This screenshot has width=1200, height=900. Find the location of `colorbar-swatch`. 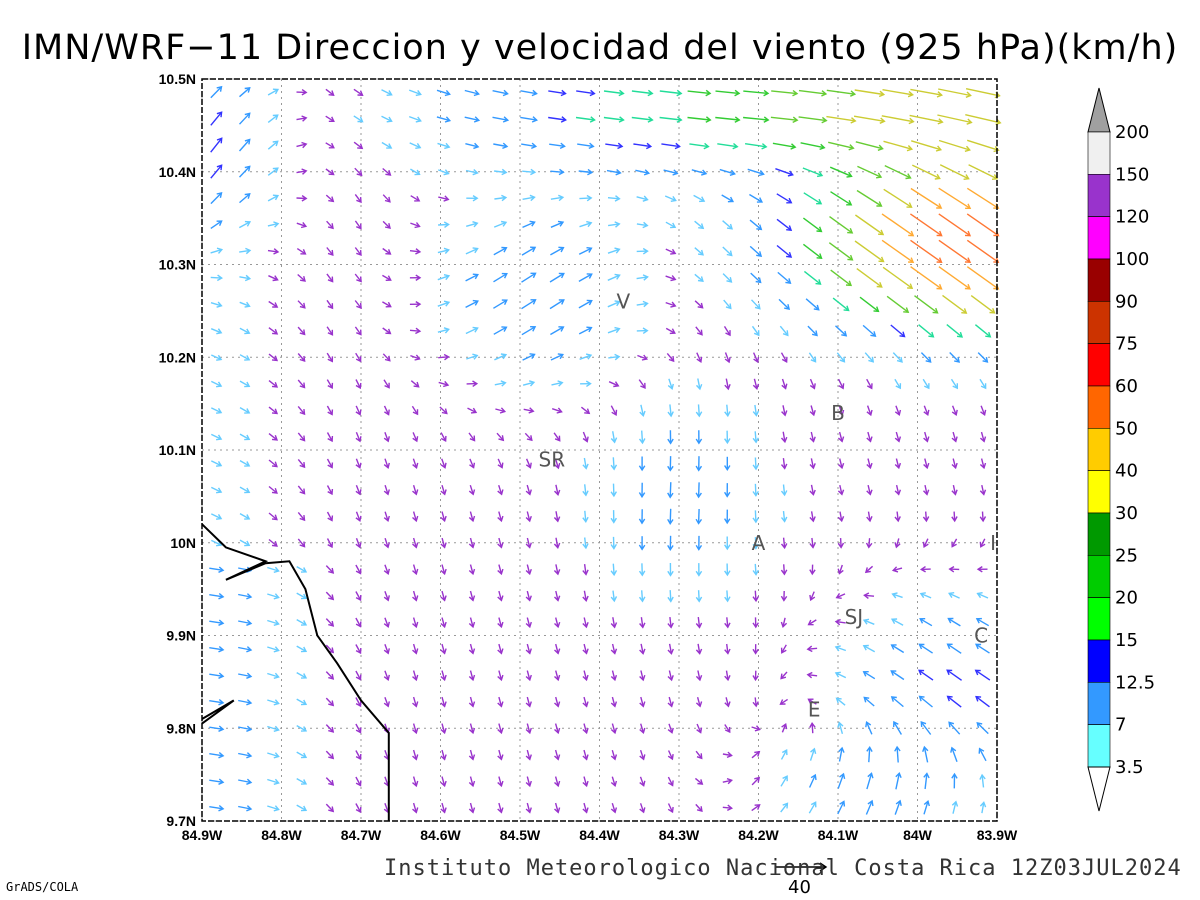

colorbar-swatch is located at coordinates (1099, 746).